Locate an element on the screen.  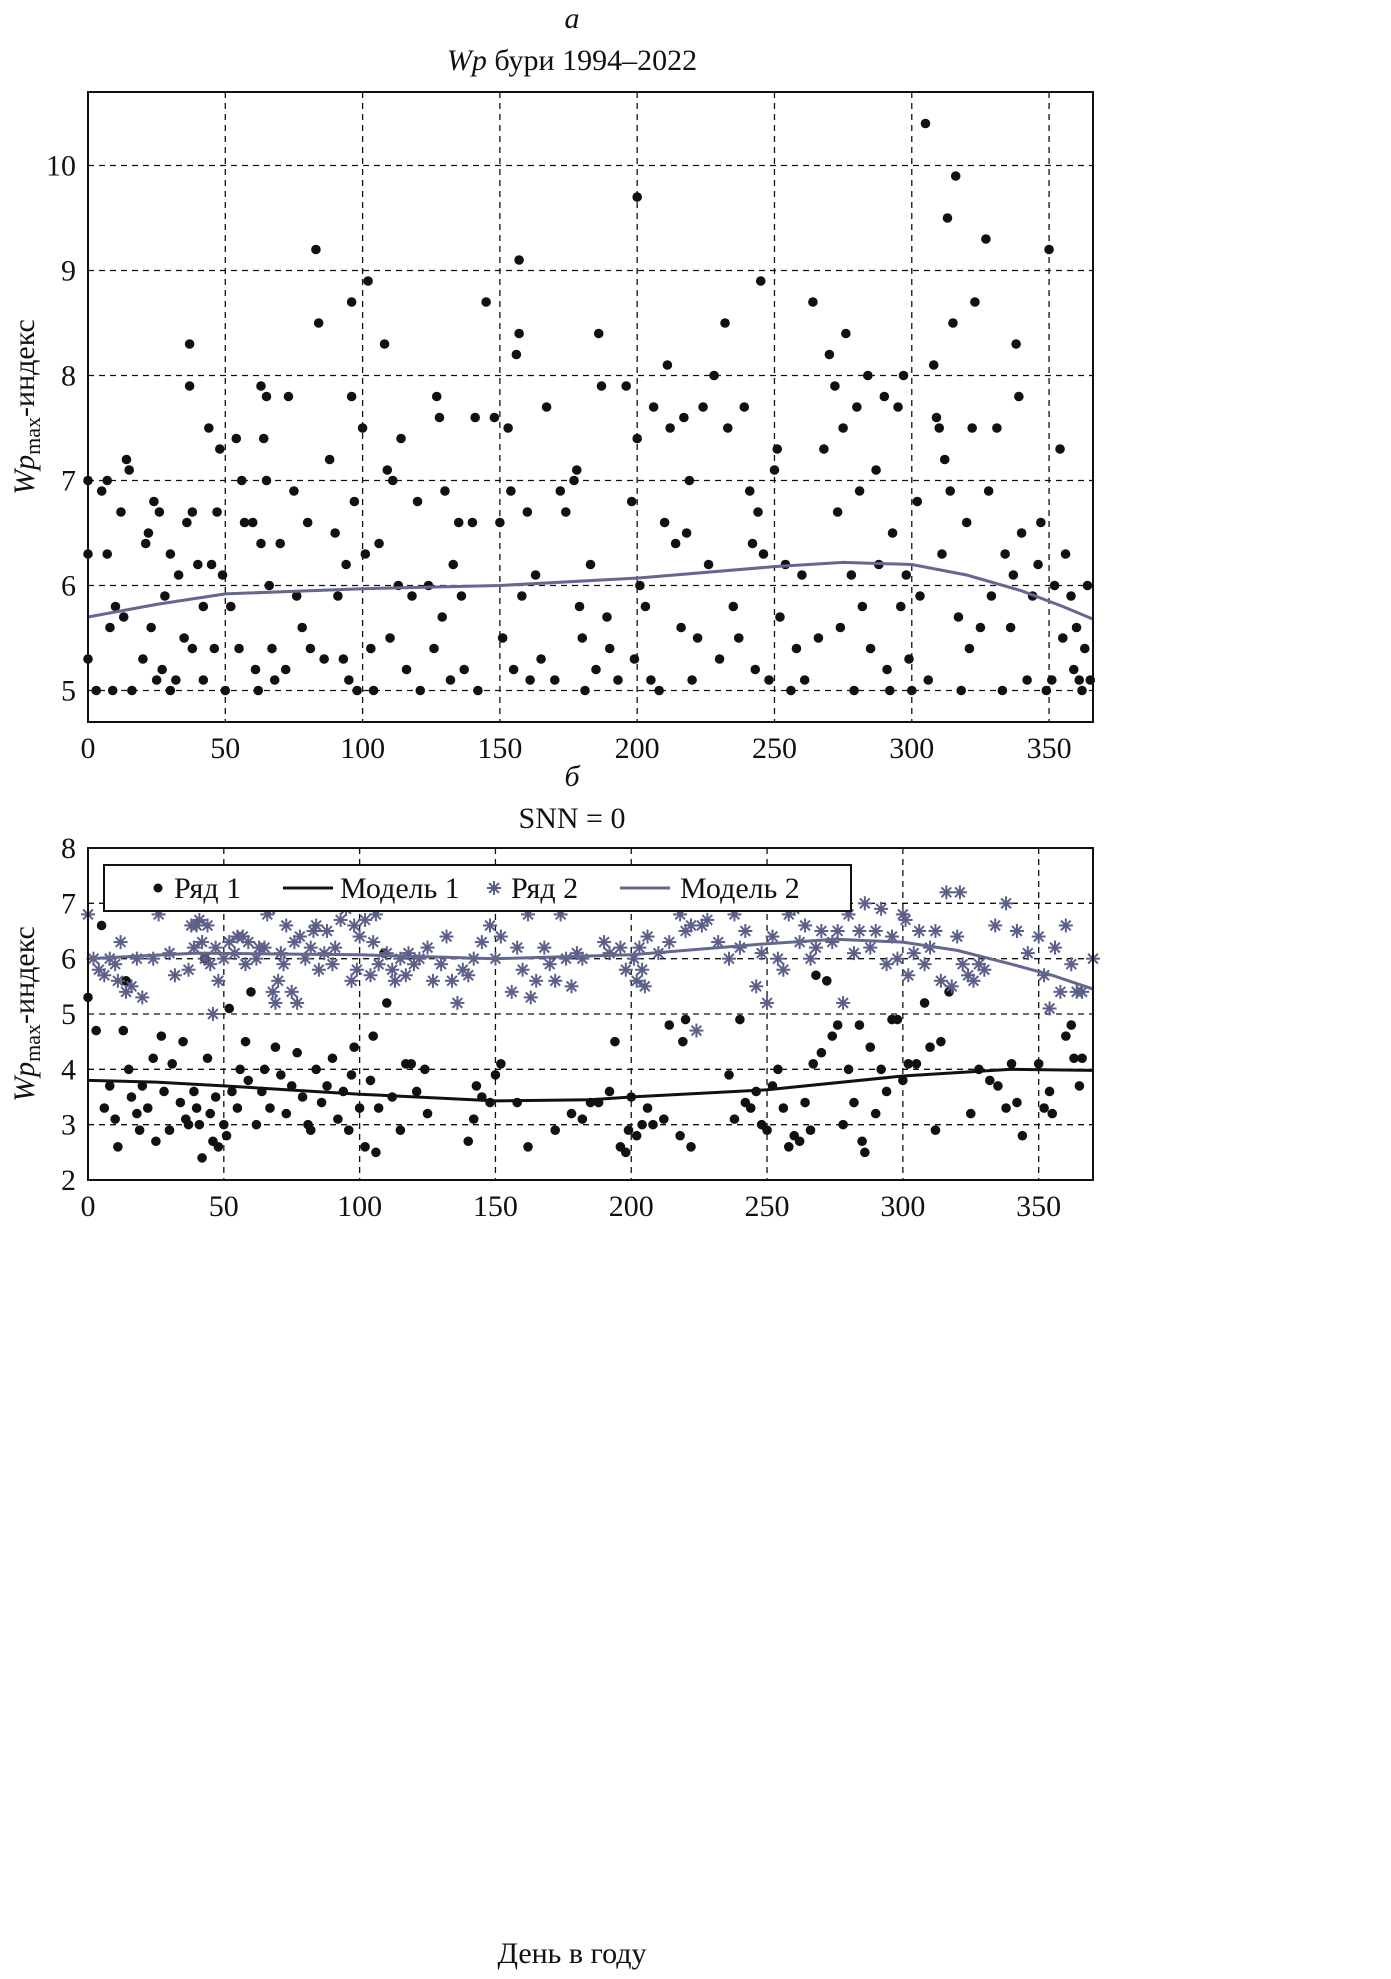
panel-a-ytick-label: 10 is located at coordinates (61, 166).